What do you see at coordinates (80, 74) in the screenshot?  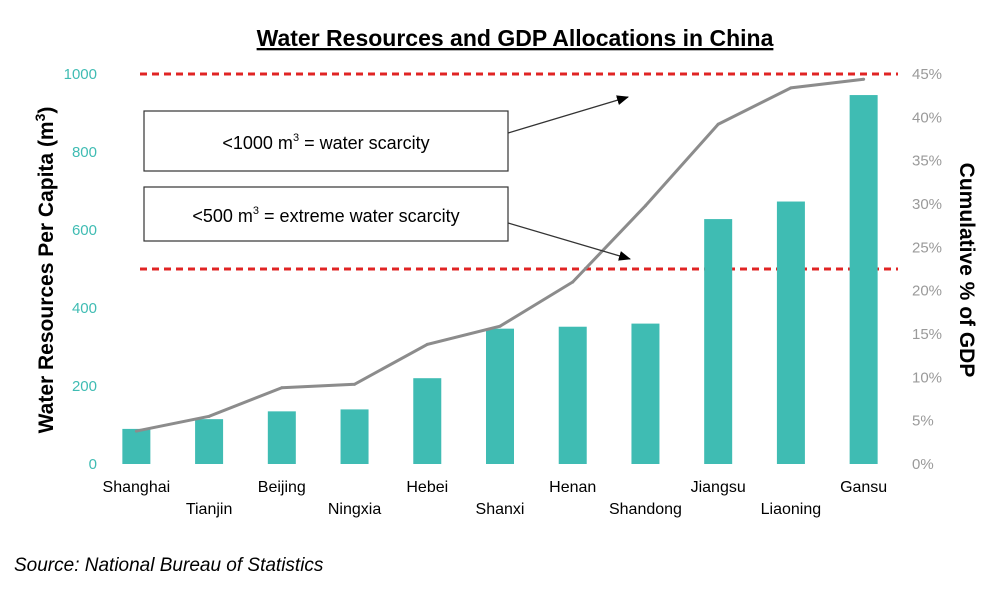 I see `y-tick-label: 1000` at bounding box center [80, 74].